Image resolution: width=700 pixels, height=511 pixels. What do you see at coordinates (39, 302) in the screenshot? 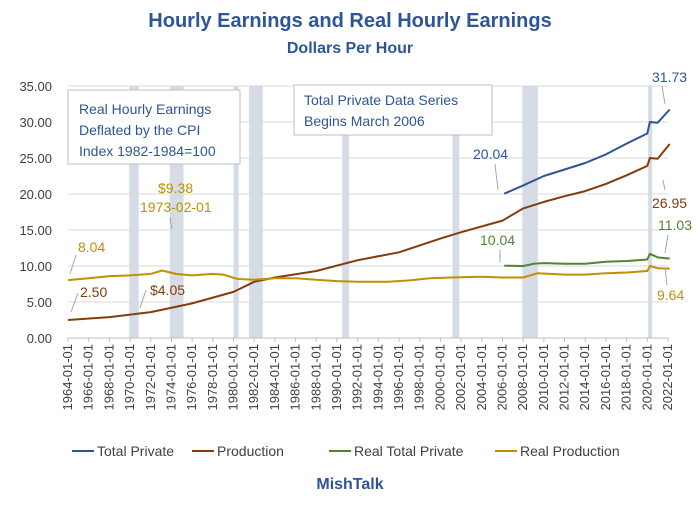
I see `y-tick-label: 5.00` at bounding box center [39, 302].